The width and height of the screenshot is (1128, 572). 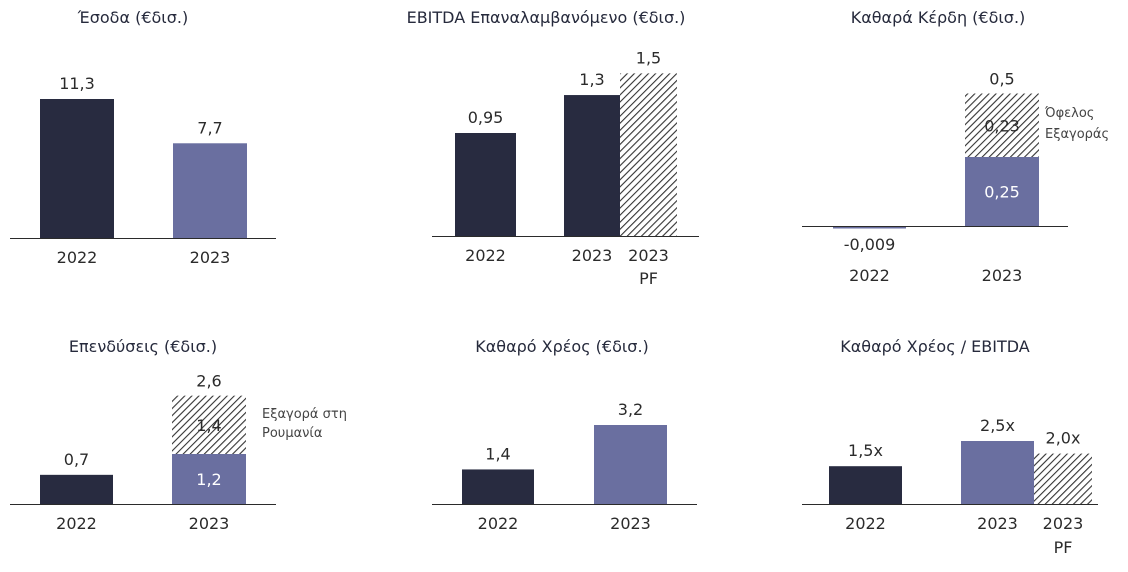 I want to click on data-label: 1,4, so click(x=497, y=453).